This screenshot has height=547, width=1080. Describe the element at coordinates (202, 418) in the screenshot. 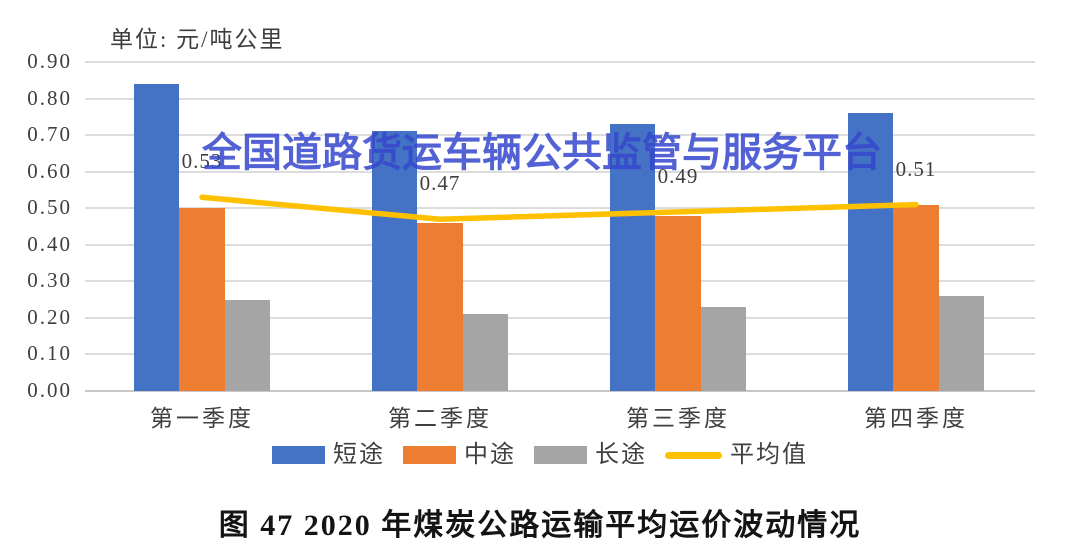

I see `x-axis-category-label: 第一季度` at that location.